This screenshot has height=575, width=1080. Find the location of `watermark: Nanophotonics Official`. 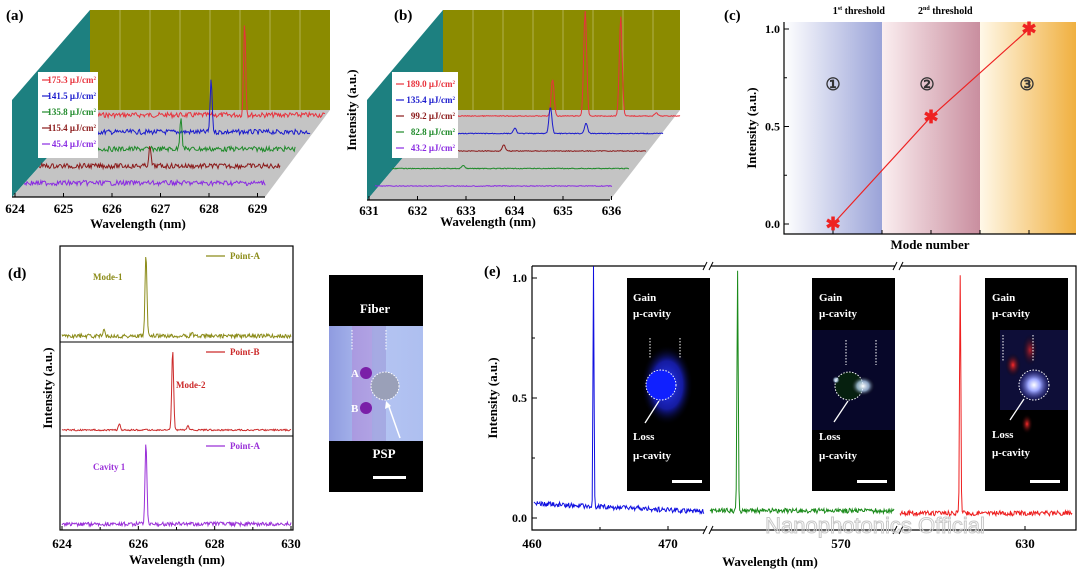

watermark: Nanophotonics Official is located at coordinates (875, 525).